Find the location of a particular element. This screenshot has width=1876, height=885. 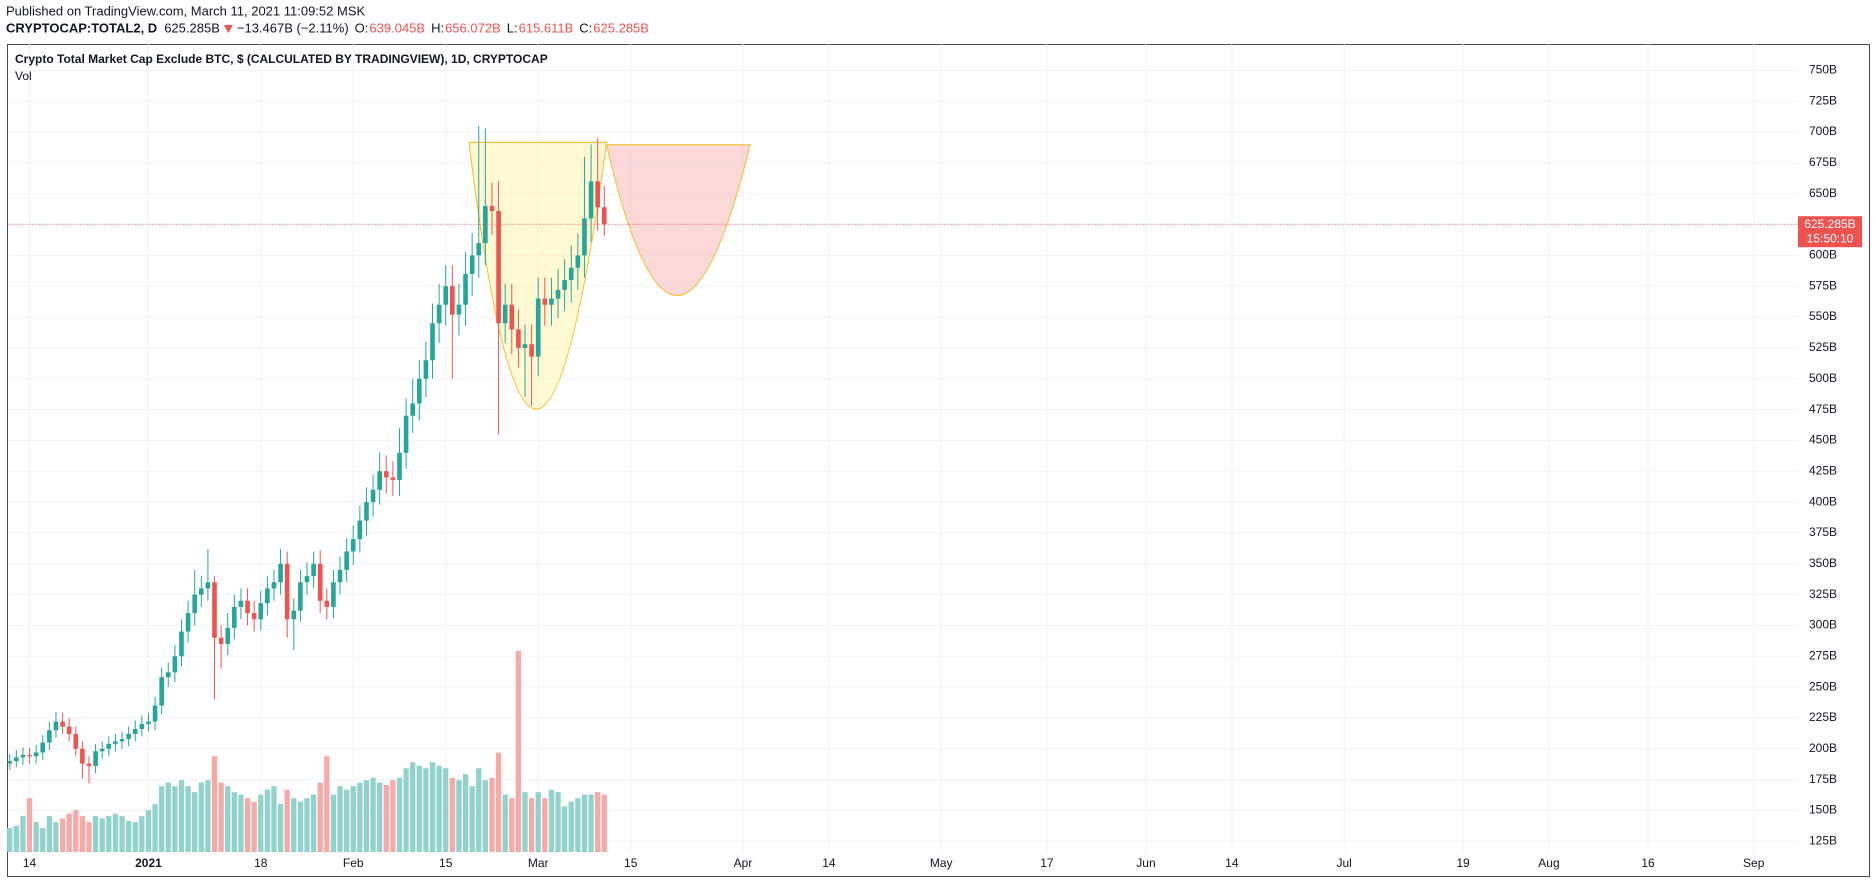

y-tick-label: 225B is located at coordinates (1823, 717).